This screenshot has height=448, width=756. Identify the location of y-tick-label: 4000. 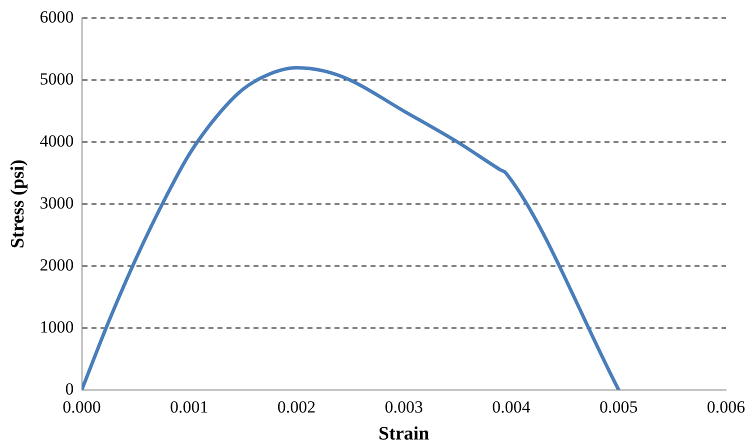
(57, 141).